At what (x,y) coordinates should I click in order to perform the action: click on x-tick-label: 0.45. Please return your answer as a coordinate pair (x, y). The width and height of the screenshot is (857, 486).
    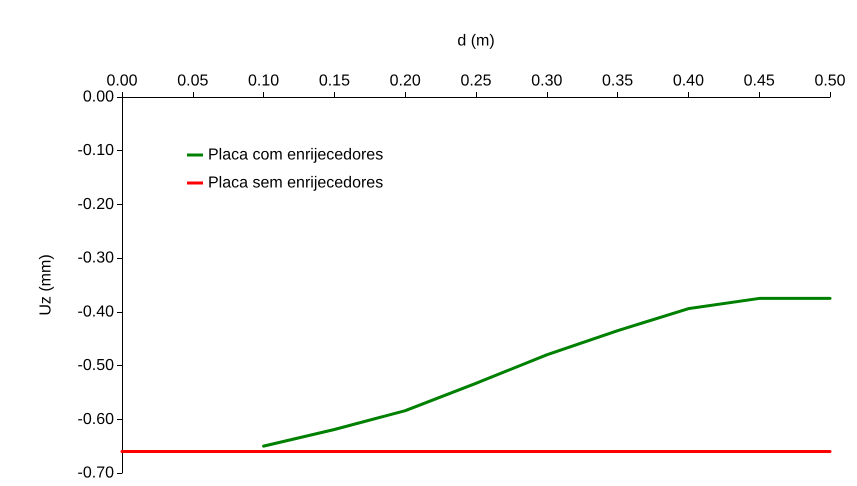
    Looking at the image, I should click on (759, 81).